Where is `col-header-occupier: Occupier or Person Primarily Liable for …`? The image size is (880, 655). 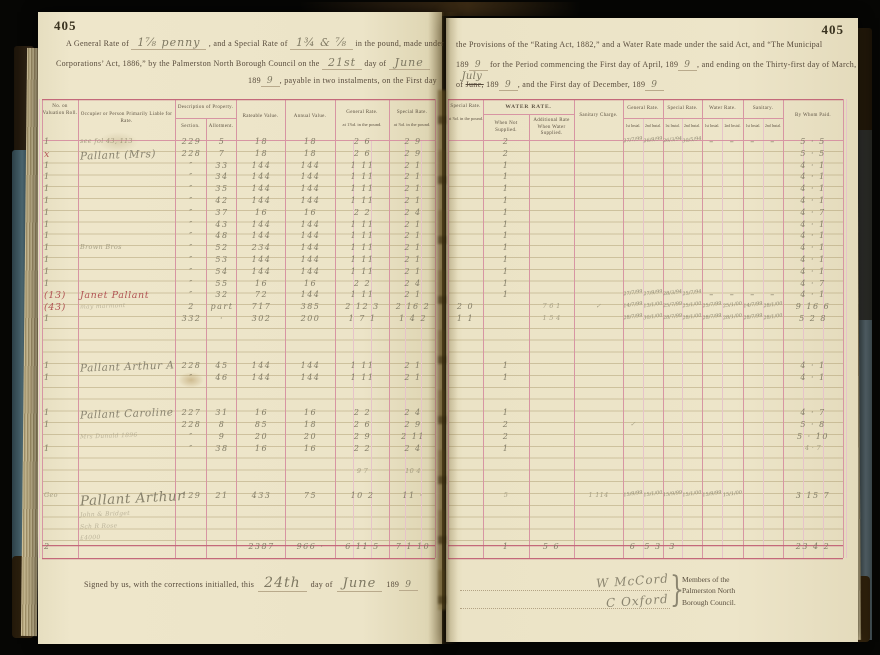 col-header-occupier: Occupier or Person Primarily Liable for … is located at coordinates (126, 118).